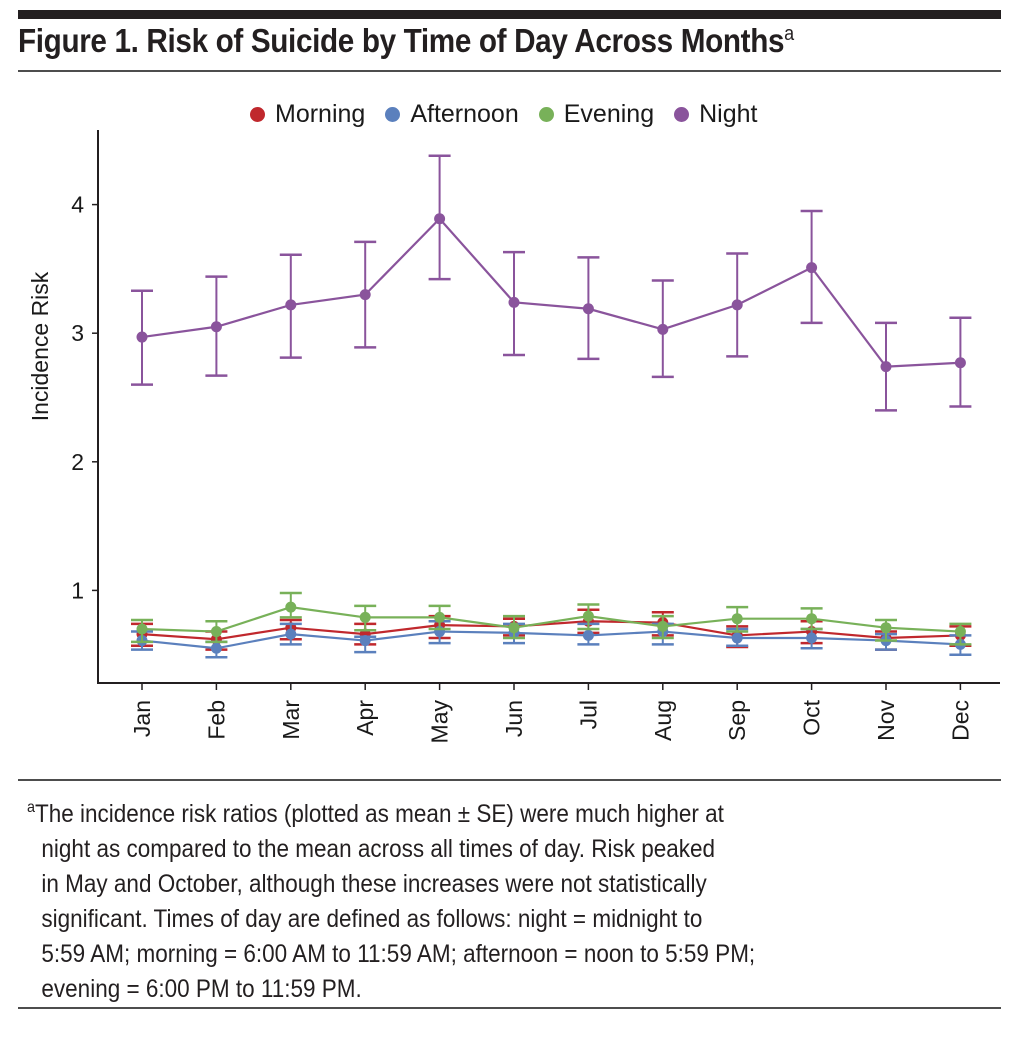 The height and width of the screenshot is (1043, 1027). I want to click on legend-label-afternoon: Afternoon, so click(464, 114).